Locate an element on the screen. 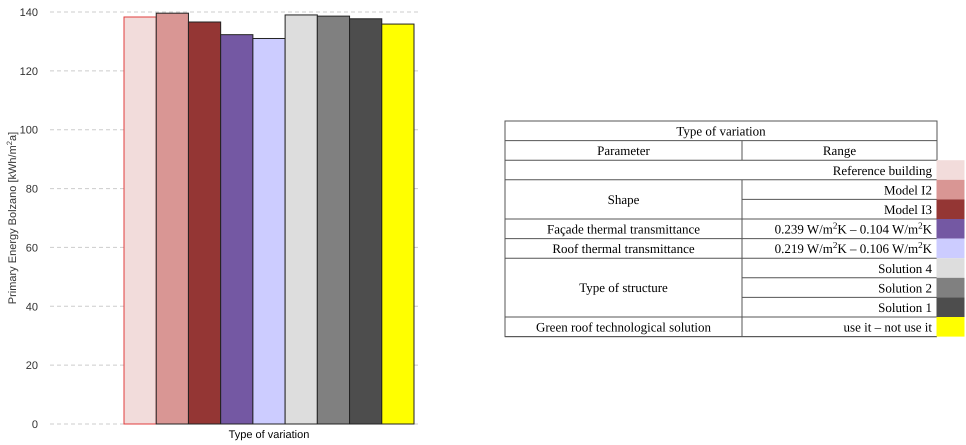 The width and height of the screenshot is (966, 445). y-tick-label: 100 is located at coordinates (29, 130).